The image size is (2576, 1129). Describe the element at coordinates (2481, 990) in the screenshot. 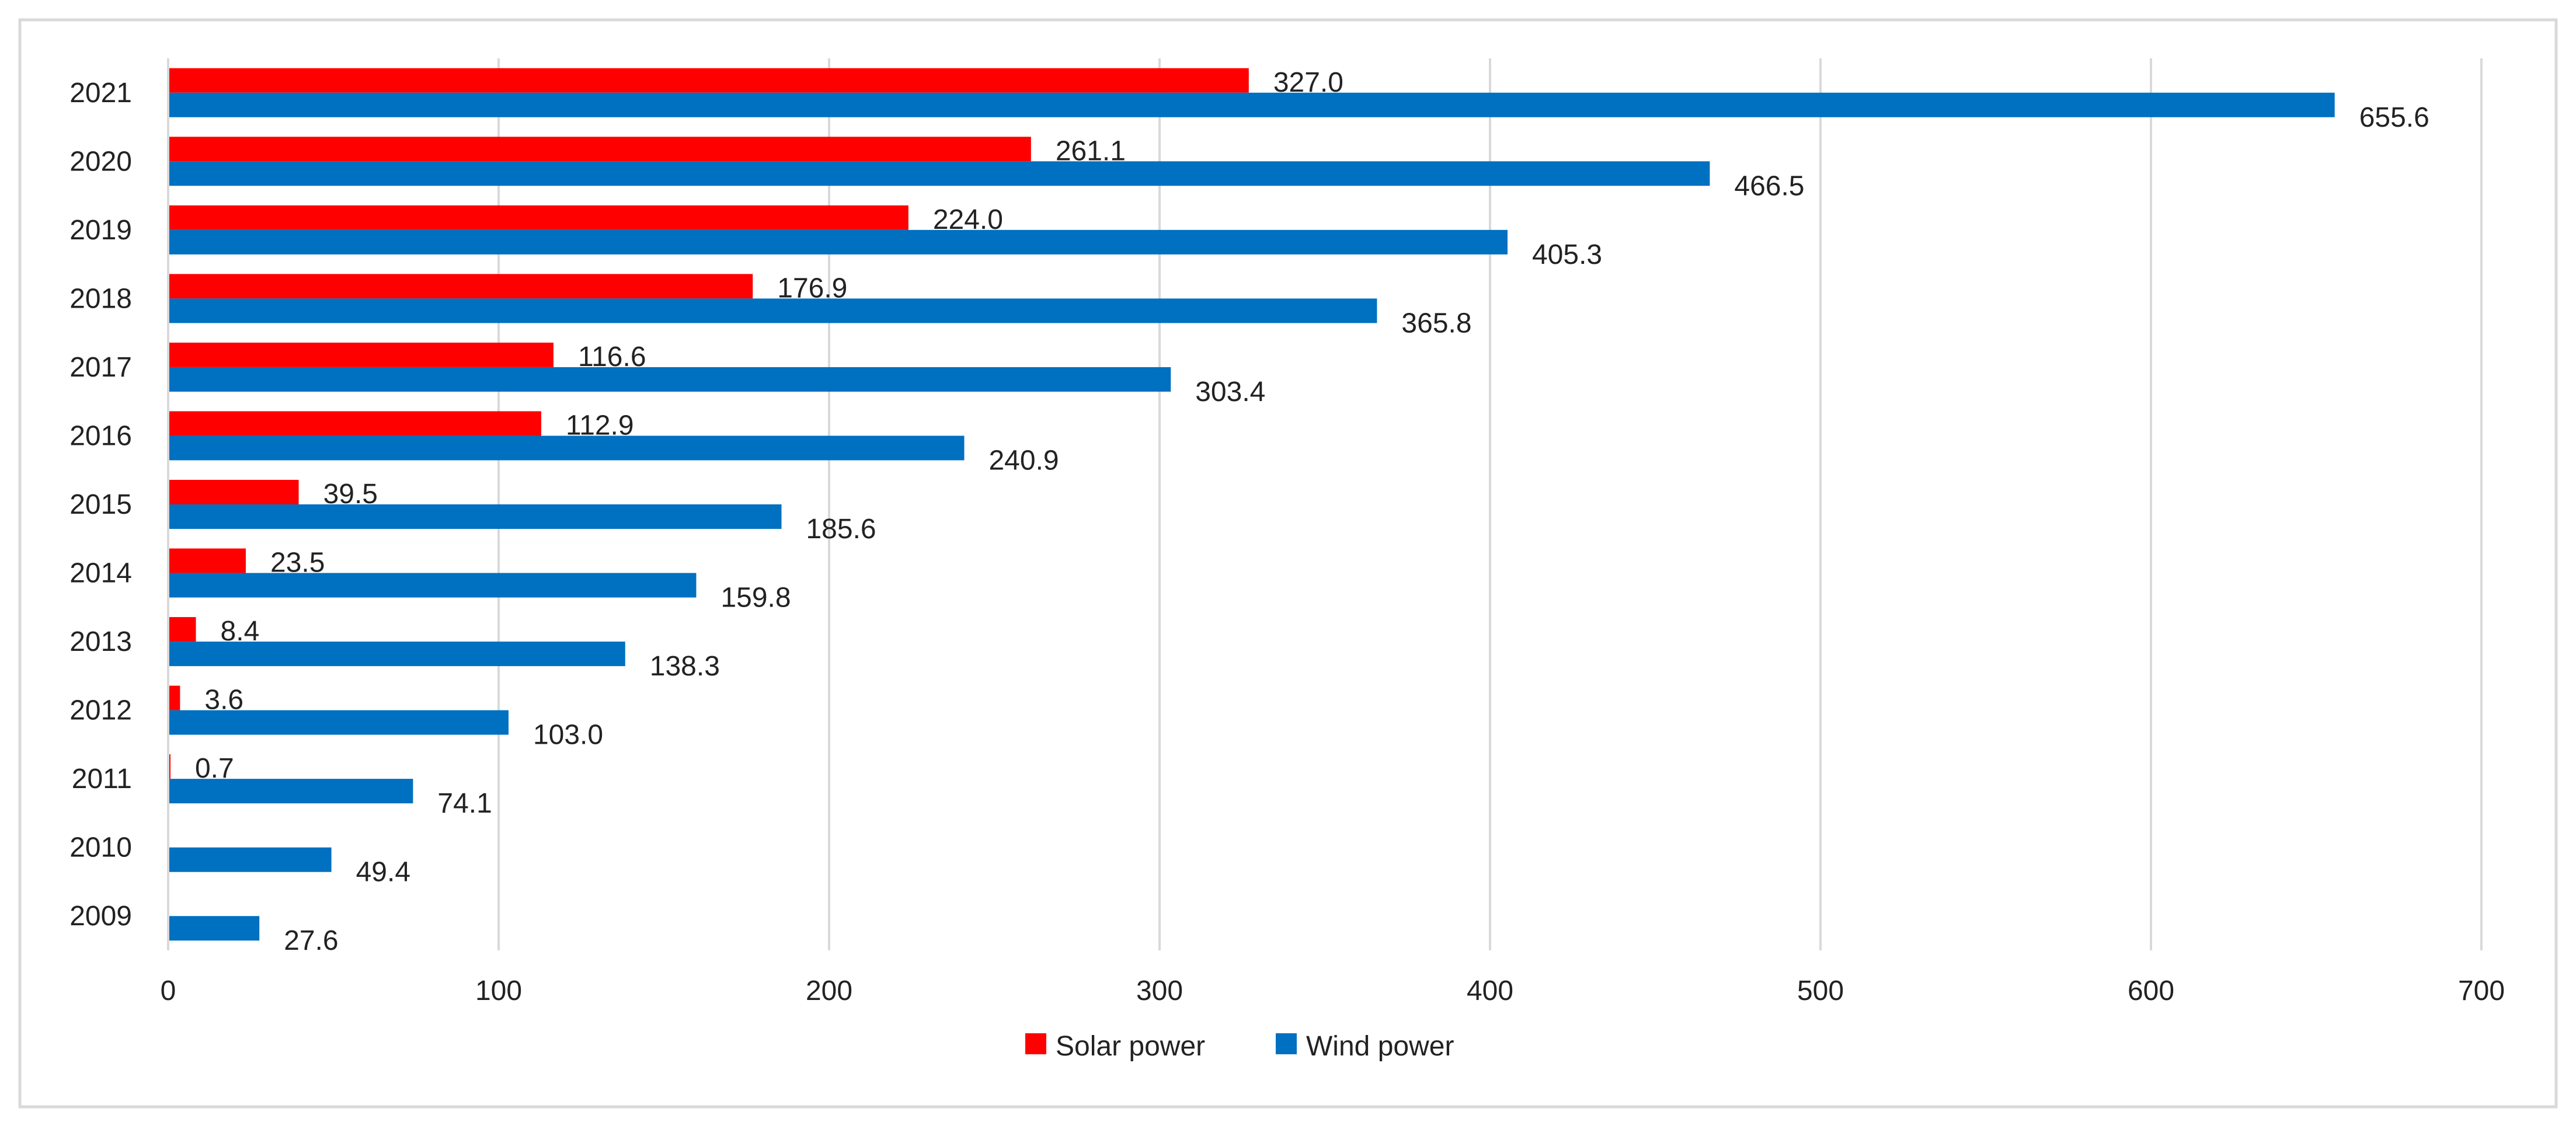

I see `x-tick-label: 700` at that location.